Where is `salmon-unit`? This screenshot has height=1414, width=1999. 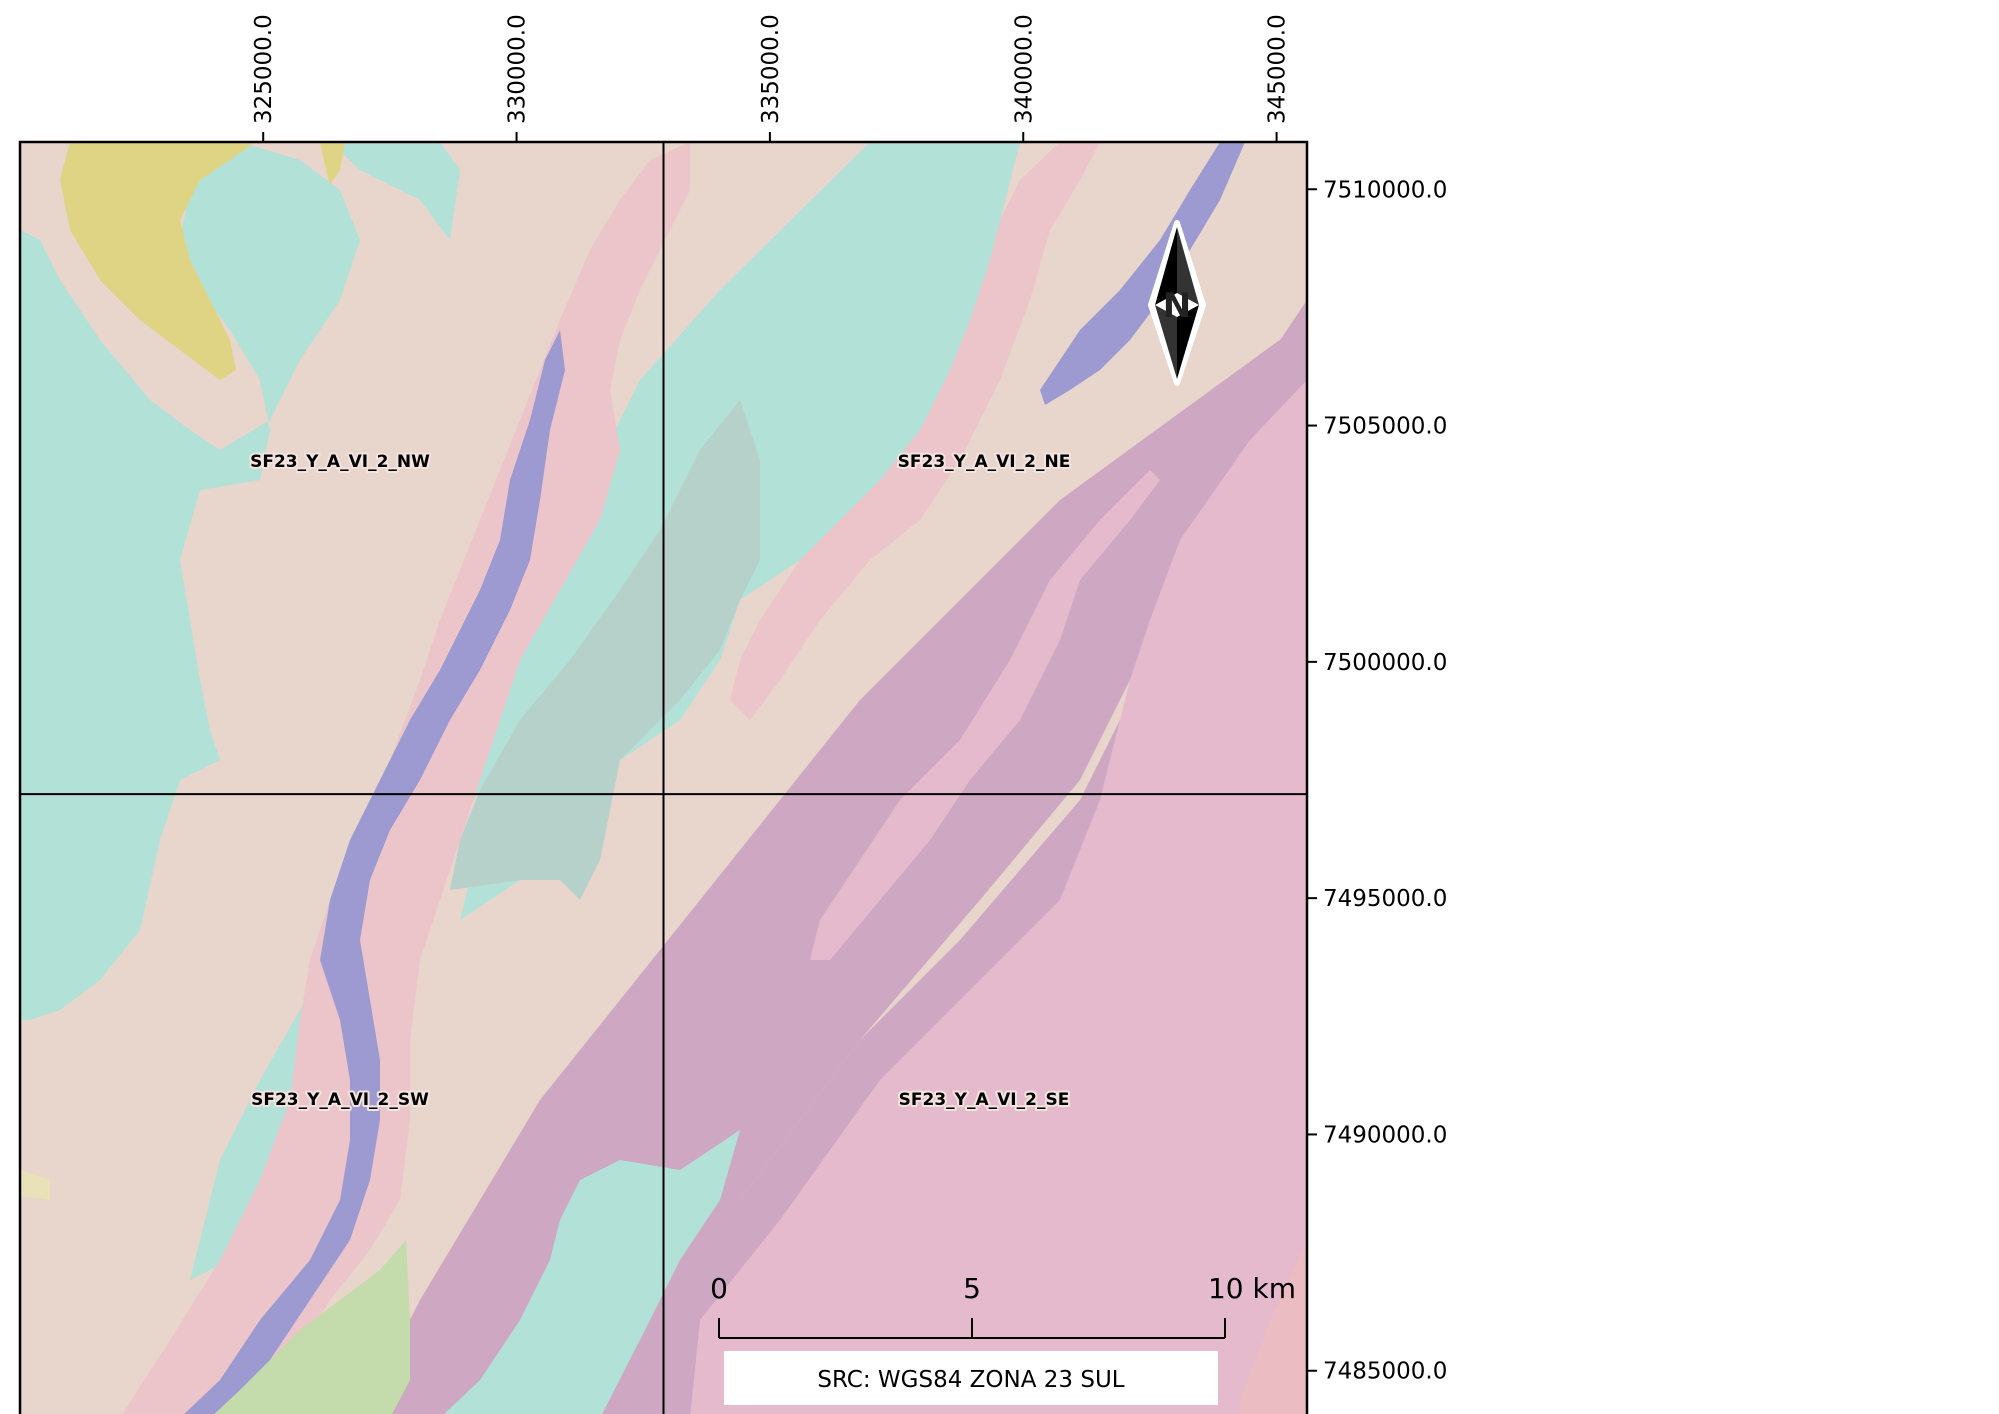
salmon-unit is located at coordinates (1273, 1327).